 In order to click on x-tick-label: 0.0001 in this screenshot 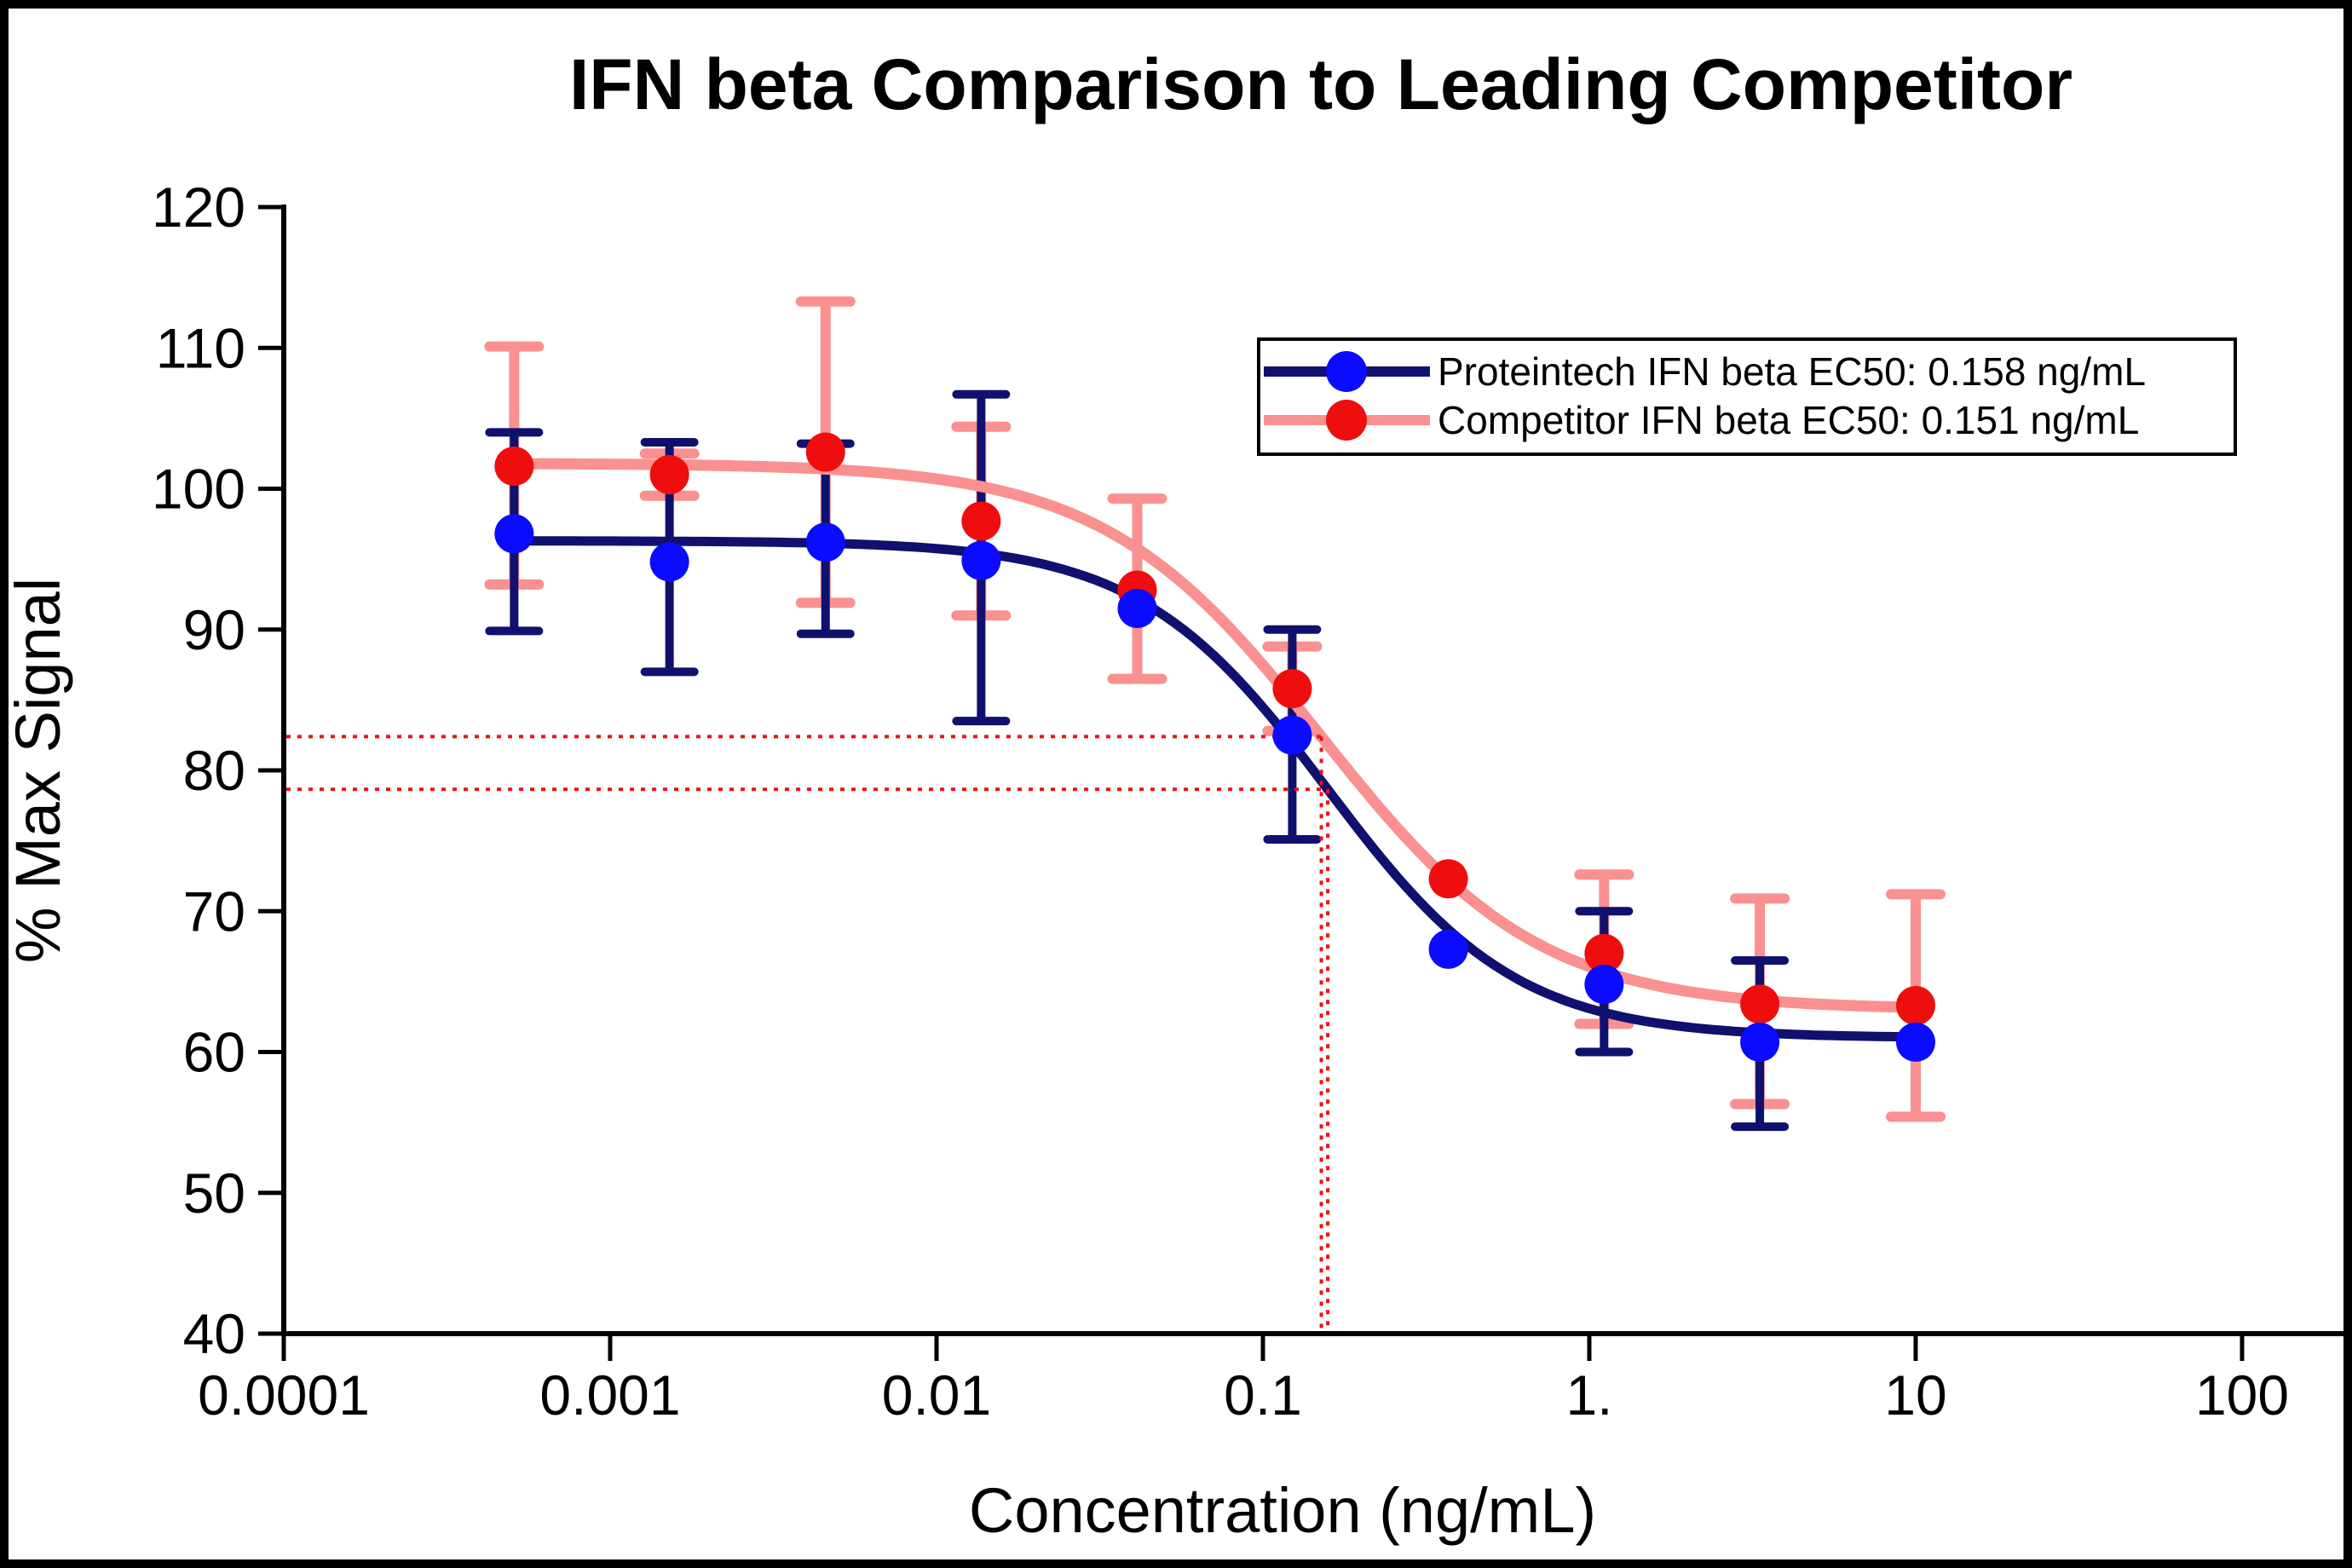, I will do `click(284, 1395)`.